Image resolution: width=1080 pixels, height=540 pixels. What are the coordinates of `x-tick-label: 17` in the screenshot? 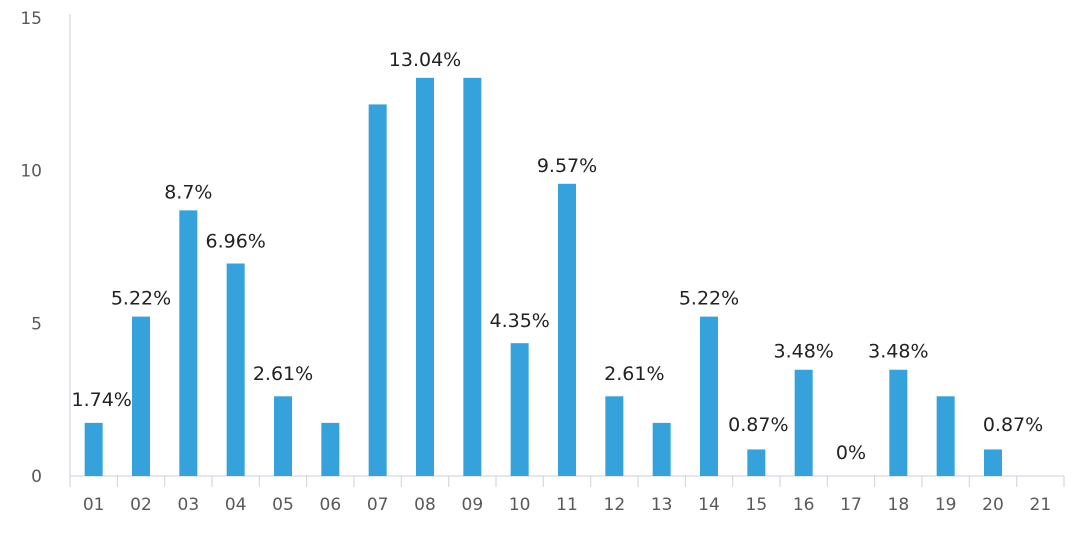 It's located at (851, 505).